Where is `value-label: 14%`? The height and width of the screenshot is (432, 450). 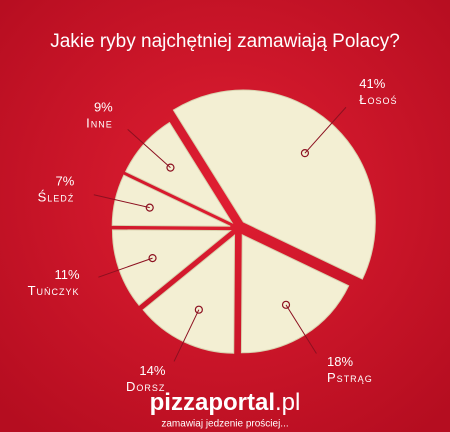 value-label: 14% is located at coordinates (152, 370).